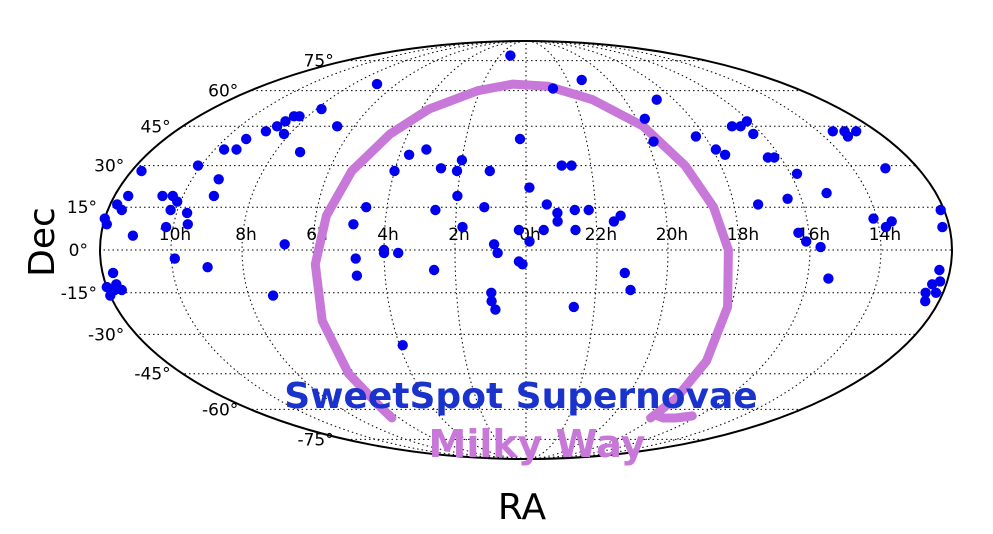 The height and width of the screenshot is (534, 993). What do you see at coordinates (597, 250) in the screenshot?
I see `ra-gridline` at bounding box center [597, 250].